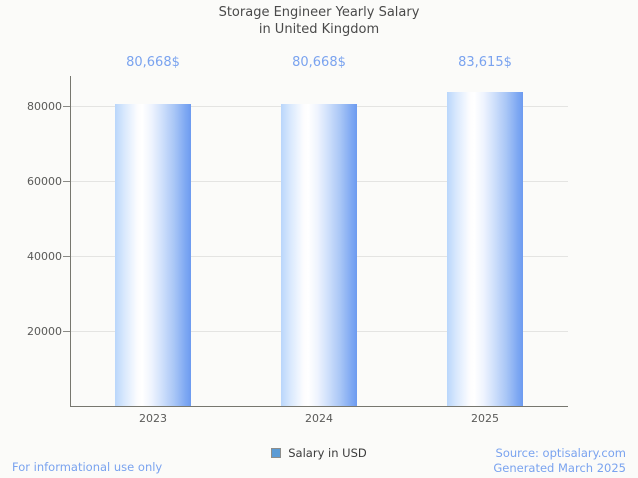 The height and width of the screenshot is (478, 638). What do you see at coordinates (70, 241) in the screenshot?
I see `y-axis-line` at bounding box center [70, 241].